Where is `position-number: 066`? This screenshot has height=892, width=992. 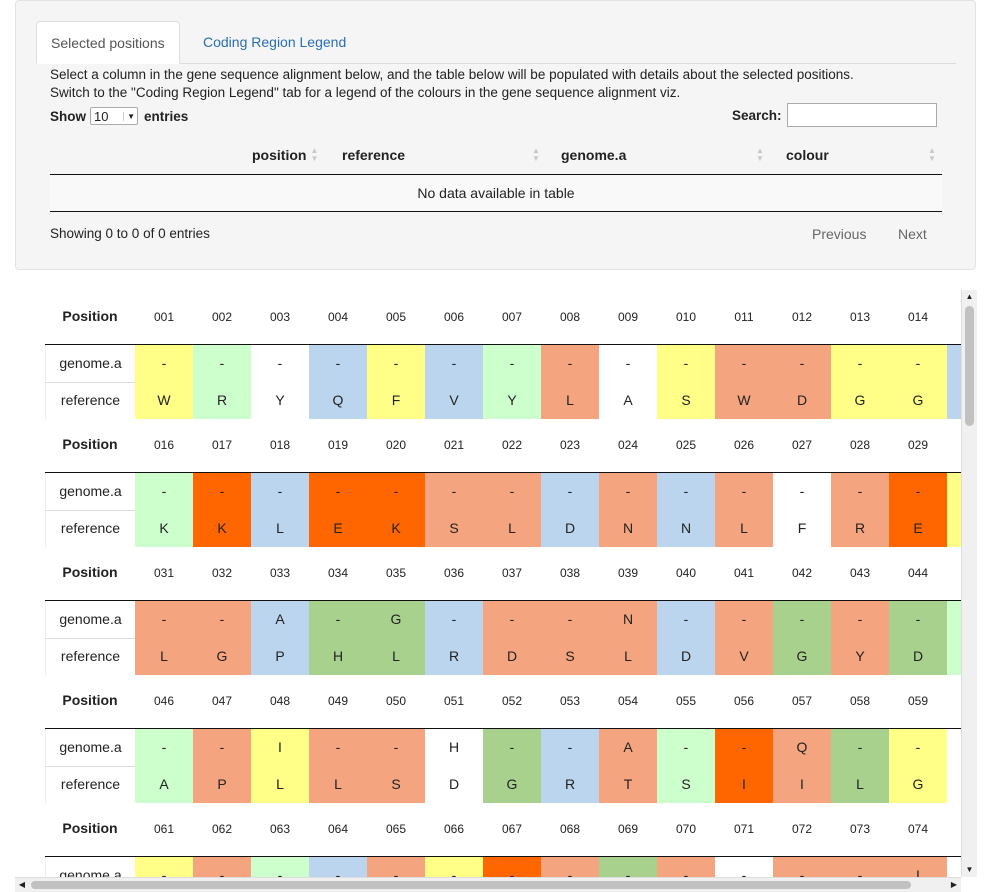 position-number: 066 is located at coordinates (454, 829).